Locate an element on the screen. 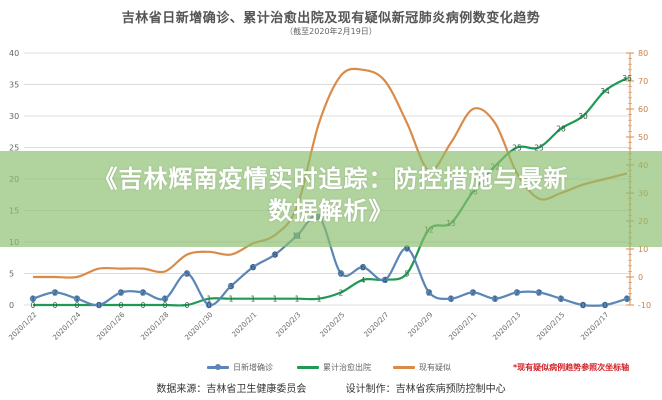 The width and height of the screenshot is (662, 400). svg-text: 2020/2/1 is located at coordinates (245, 325).